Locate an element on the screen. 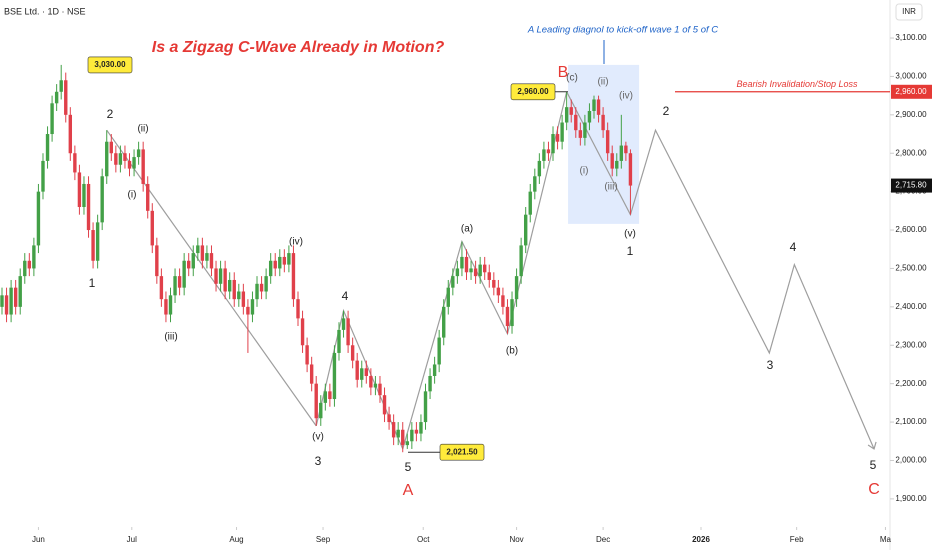 The height and width of the screenshot is (550, 932). wave-label: 3 is located at coordinates (318, 461).